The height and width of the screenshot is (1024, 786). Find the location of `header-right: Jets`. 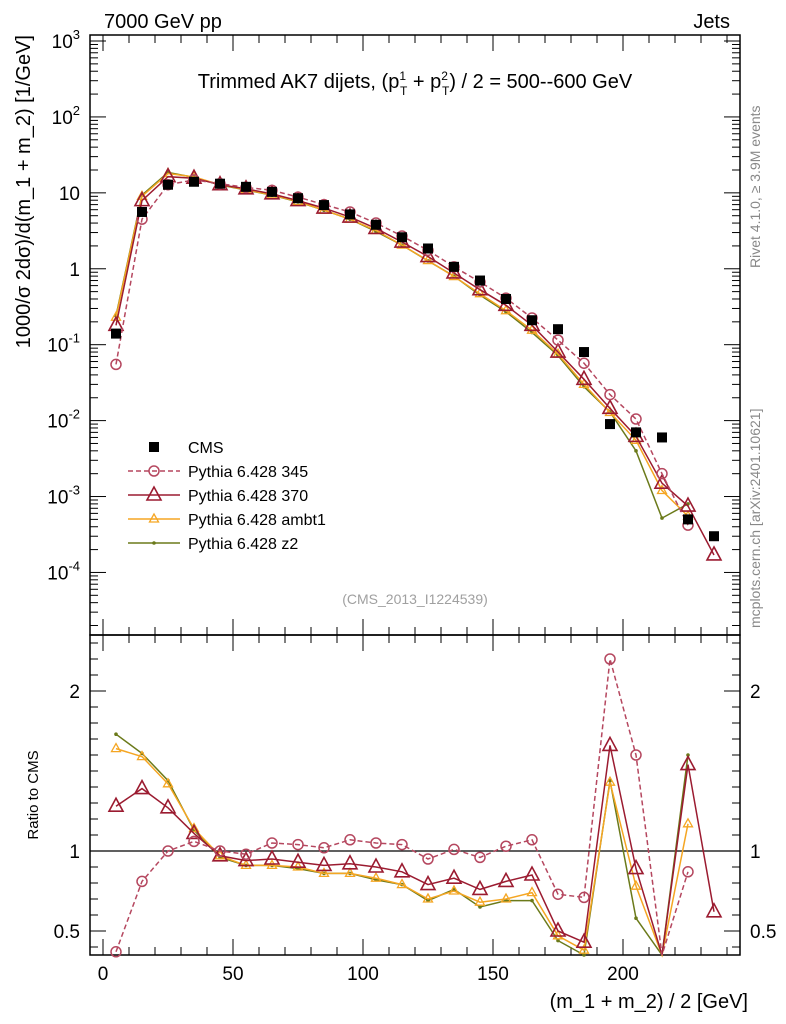

header-right: Jets is located at coordinates (711, 22).